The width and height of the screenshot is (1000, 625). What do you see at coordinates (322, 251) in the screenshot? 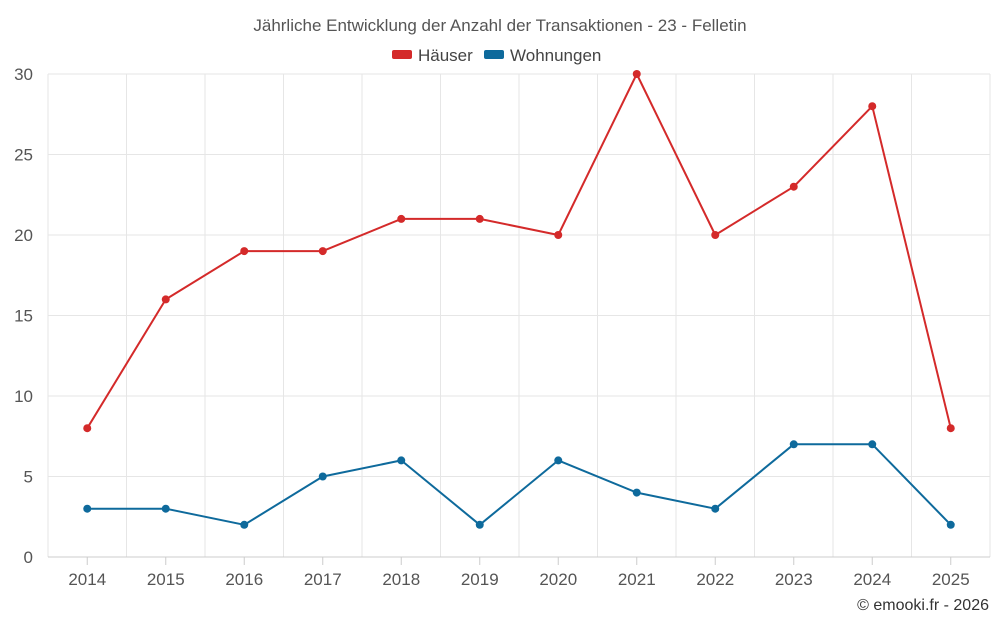
I see `data-point-0-2017` at bounding box center [322, 251].